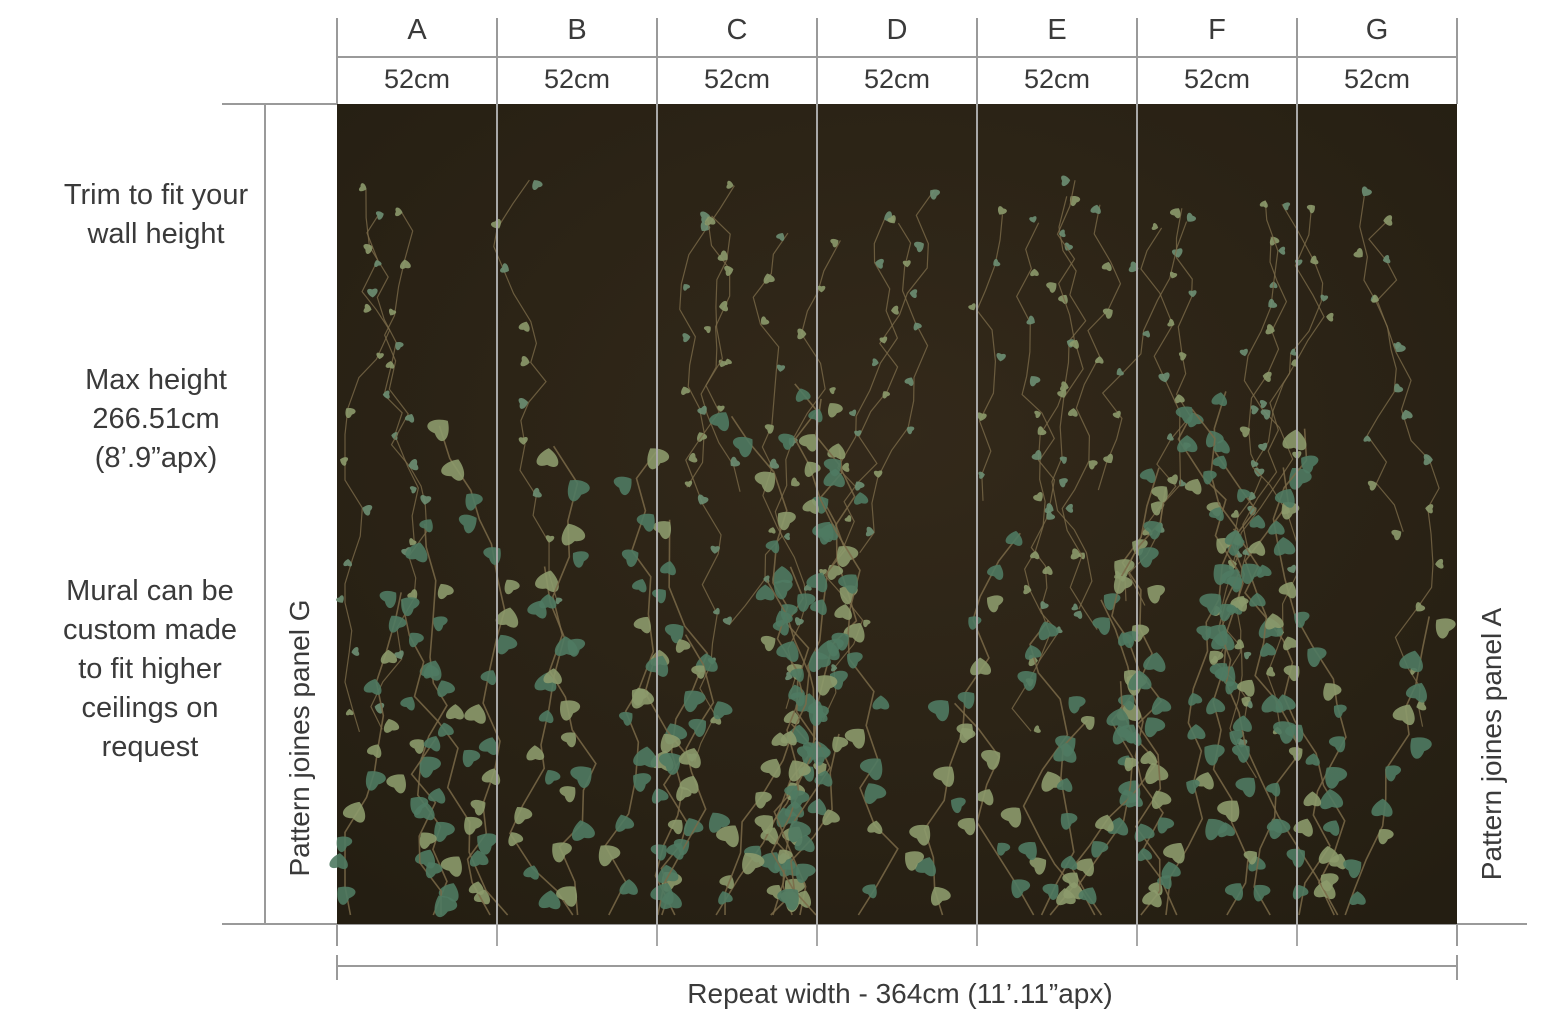 The image size is (1547, 1019). I want to click on custom-note-line: ceilings on, so click(150, 708).